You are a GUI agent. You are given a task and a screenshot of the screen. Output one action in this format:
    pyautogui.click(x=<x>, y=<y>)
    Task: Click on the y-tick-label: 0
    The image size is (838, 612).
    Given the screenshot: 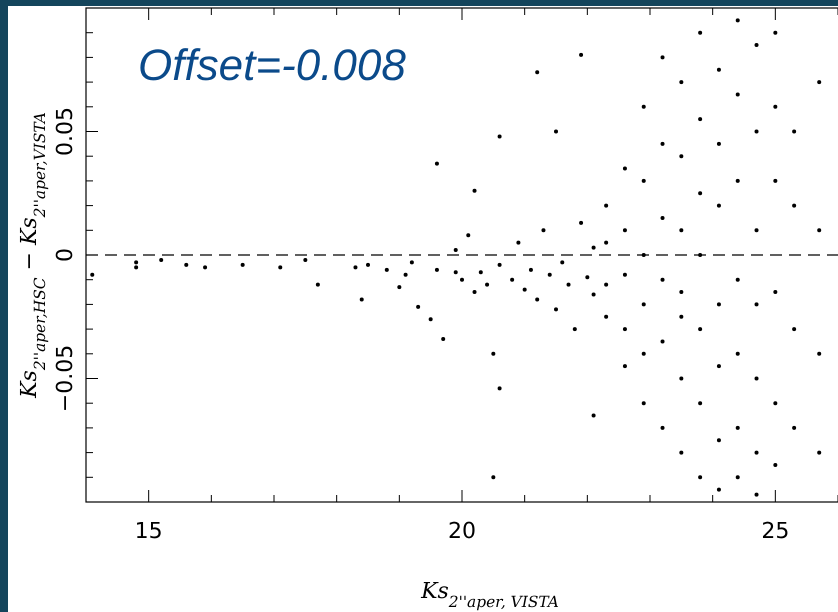 What is the action you would take?
    pyautogui.click(x=65, y=255)
    